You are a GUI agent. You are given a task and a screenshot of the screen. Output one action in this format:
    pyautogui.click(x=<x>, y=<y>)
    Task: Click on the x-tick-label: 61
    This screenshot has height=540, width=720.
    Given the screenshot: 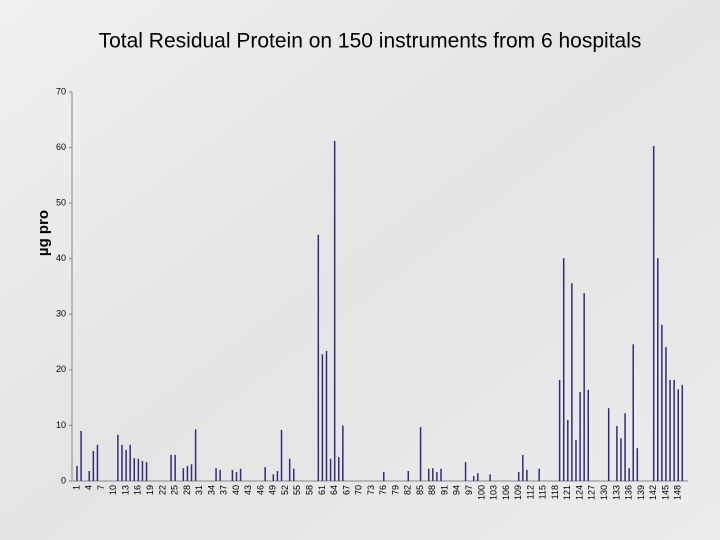 What is the action you would take?
    pyautogui.click(x=322, y=490)
    